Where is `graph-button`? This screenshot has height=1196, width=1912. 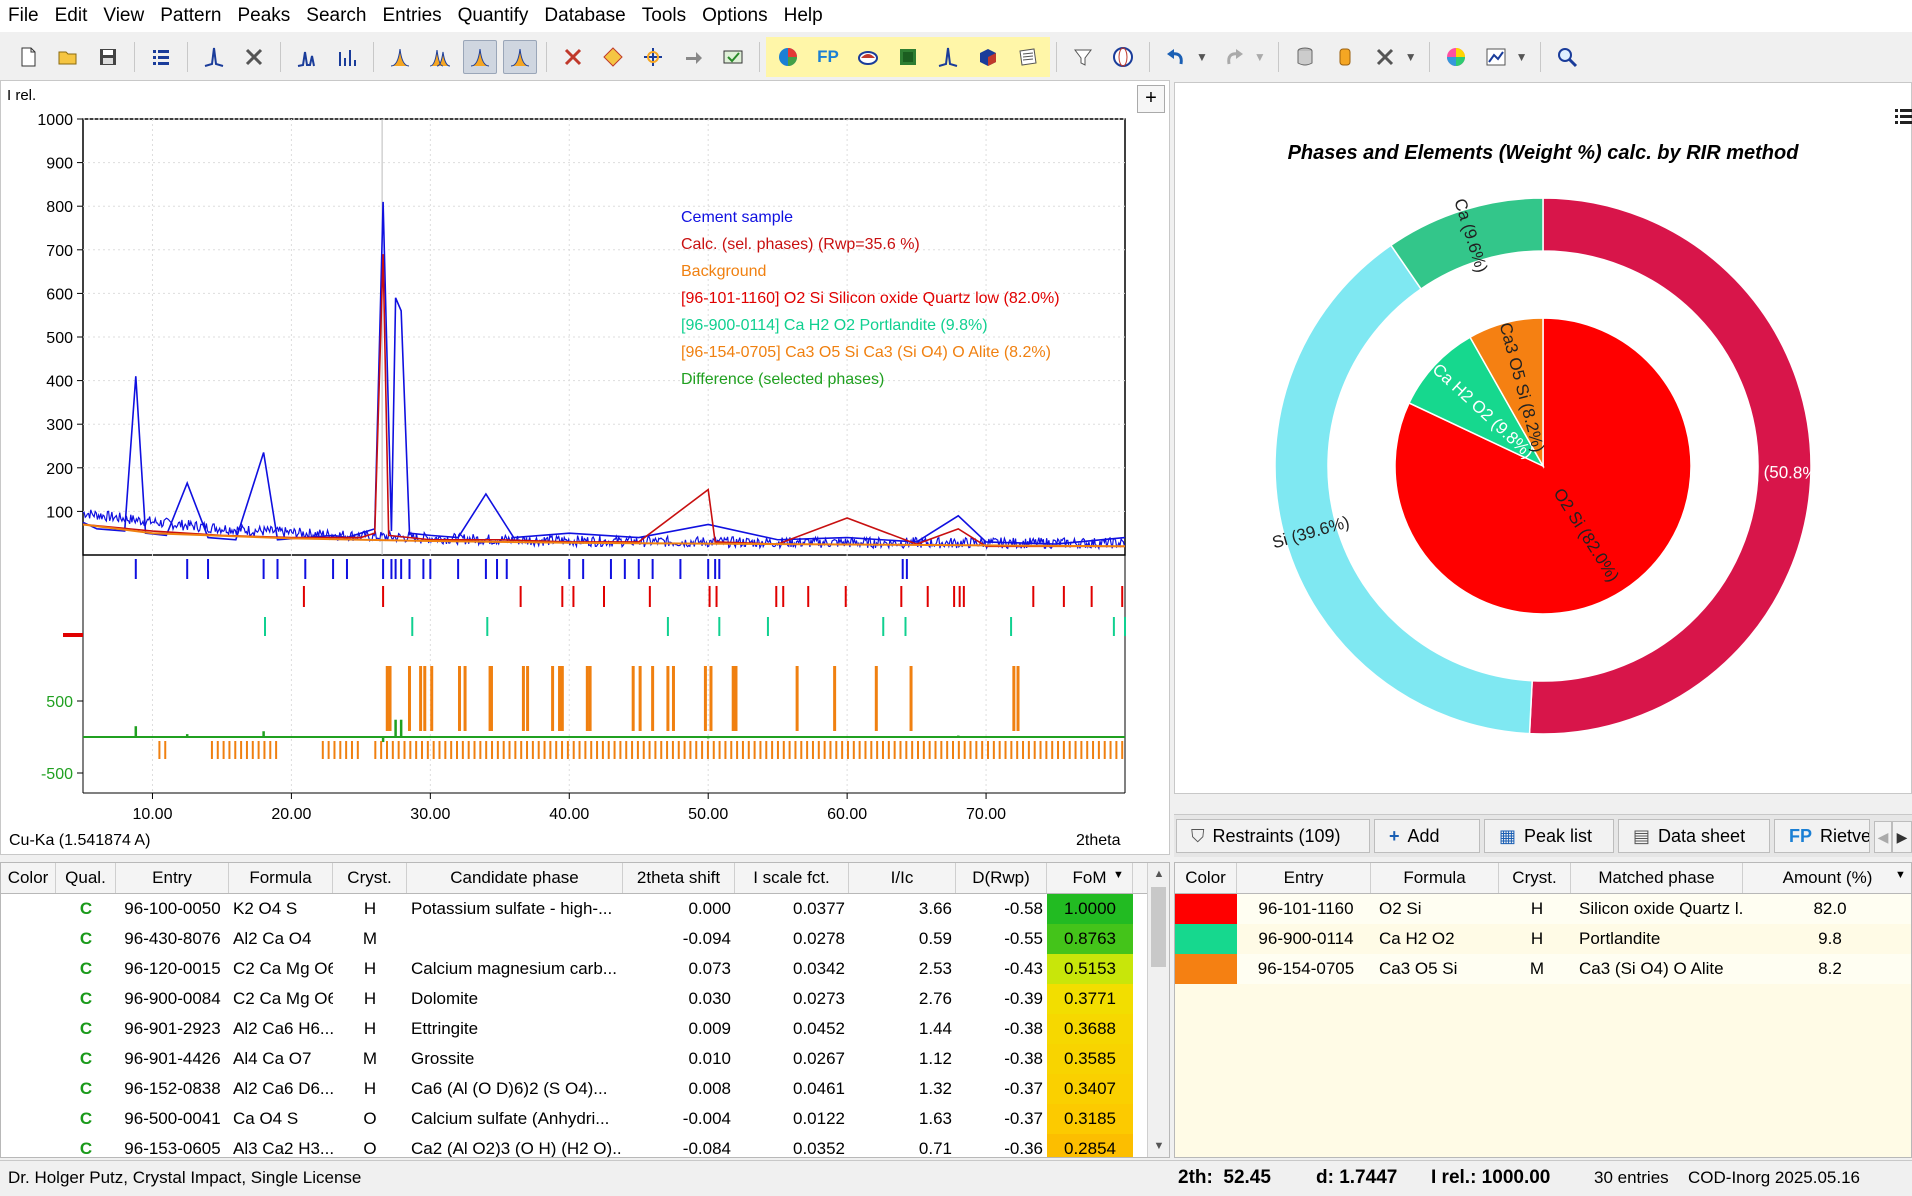
graph-button is located at coordinates (1496, 57).